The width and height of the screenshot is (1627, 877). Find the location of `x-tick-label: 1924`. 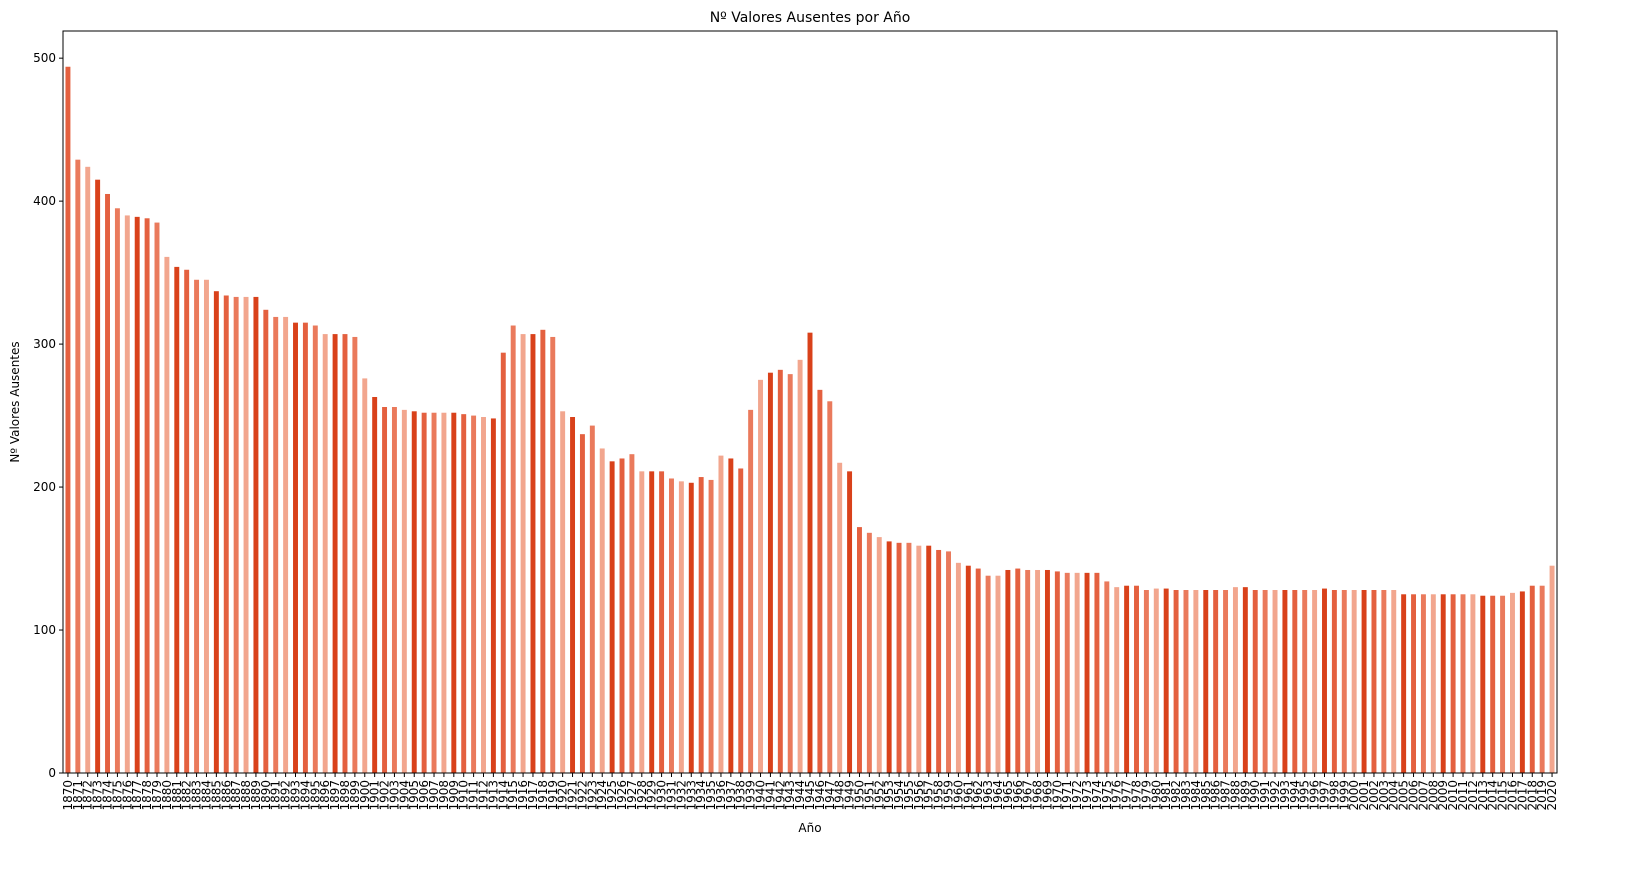

x-tick-label: 1924 is located at coordinates (602, 795).